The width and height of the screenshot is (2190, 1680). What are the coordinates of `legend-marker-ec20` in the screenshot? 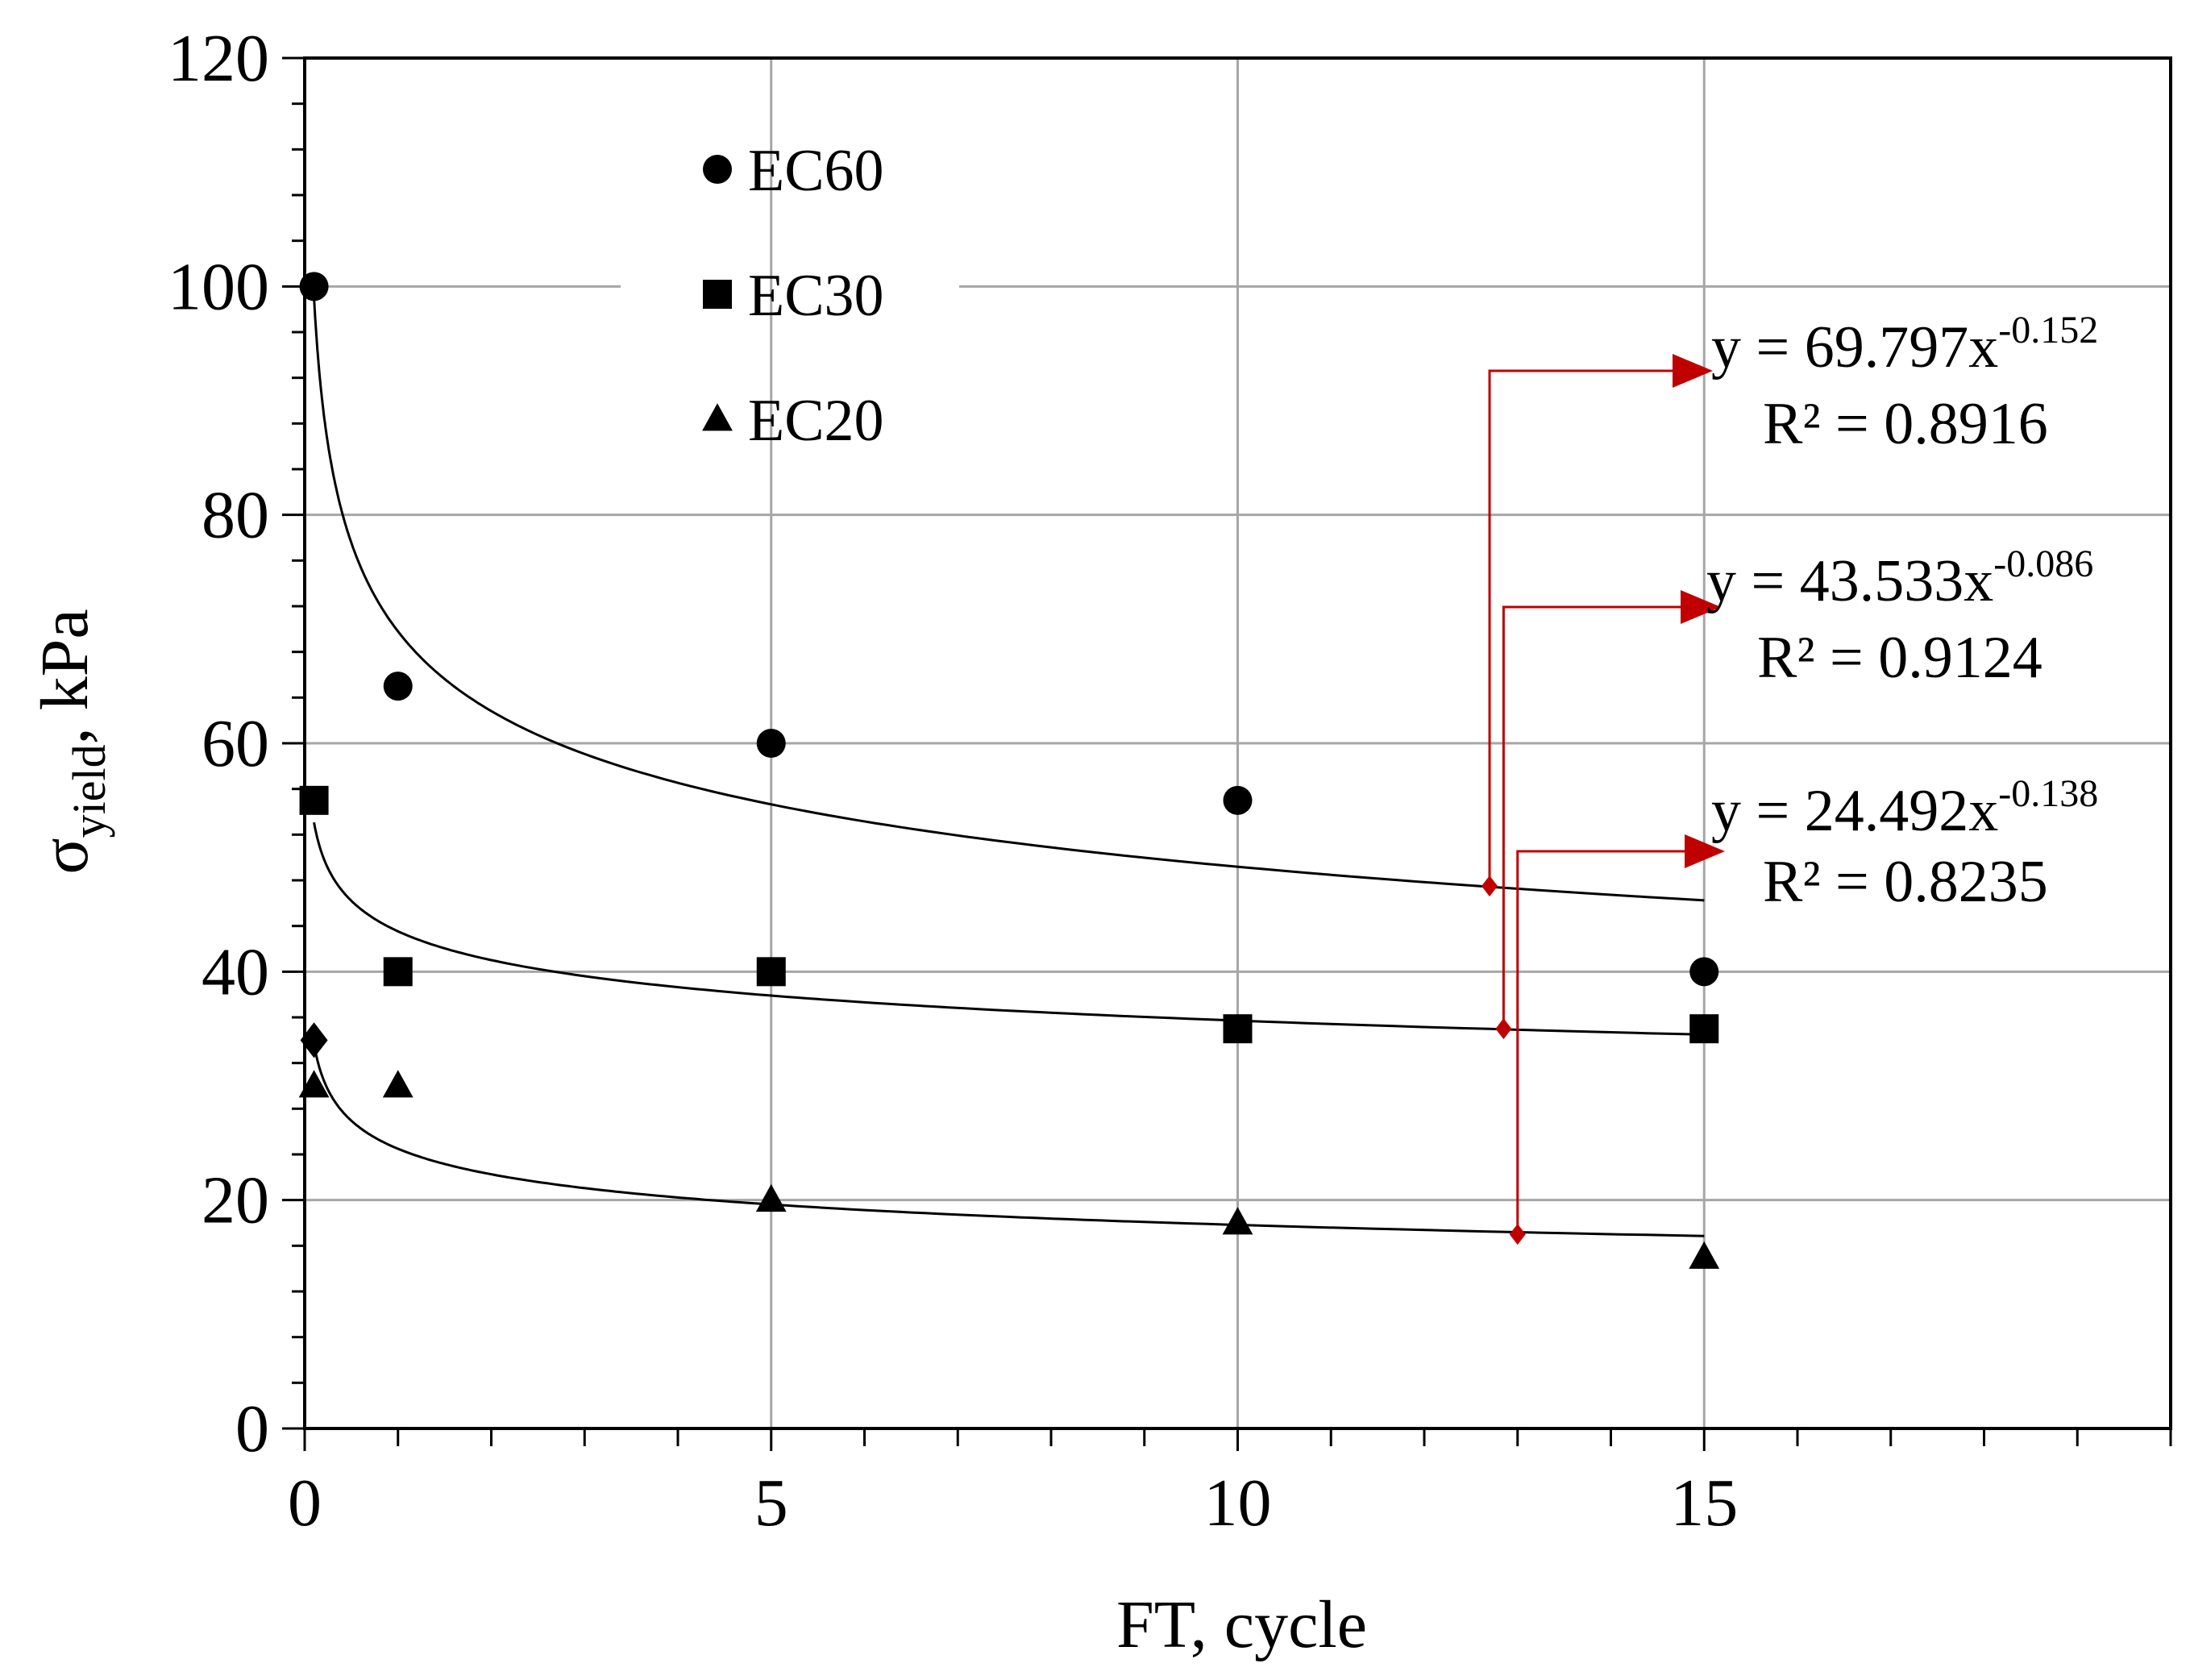 It's located at (718, 417).